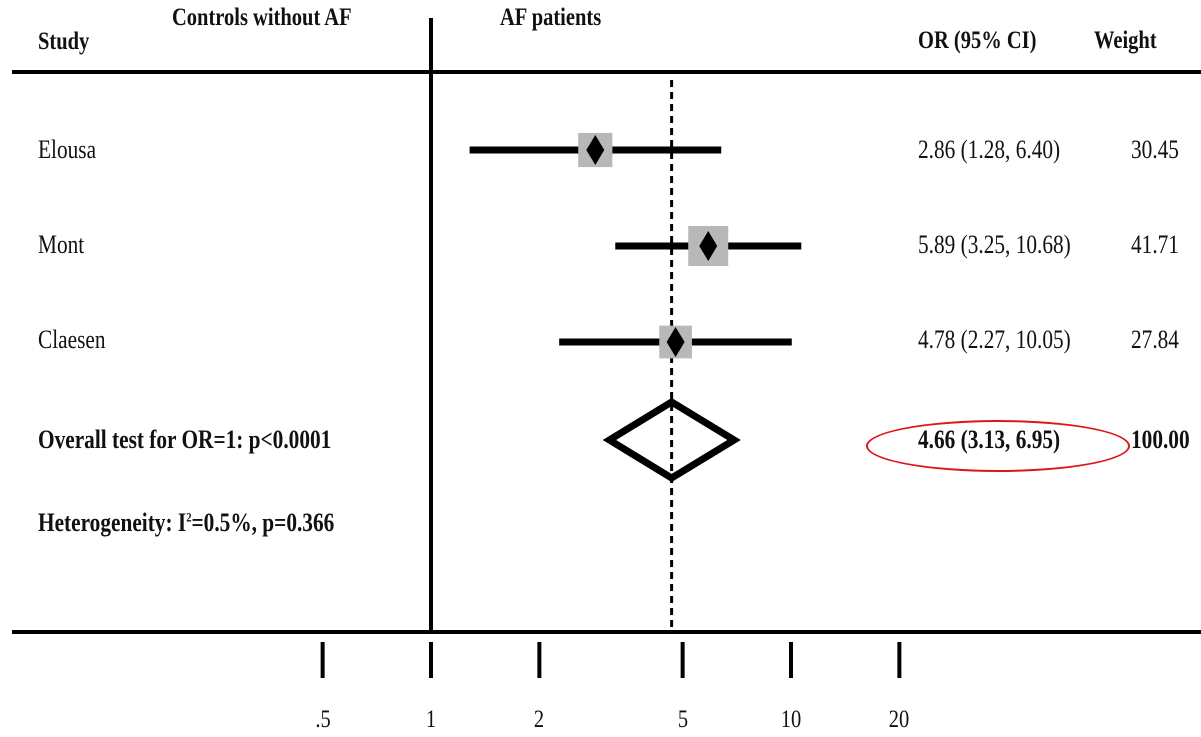  I want to click on study-weight: 30.45, so click(1155, 149).